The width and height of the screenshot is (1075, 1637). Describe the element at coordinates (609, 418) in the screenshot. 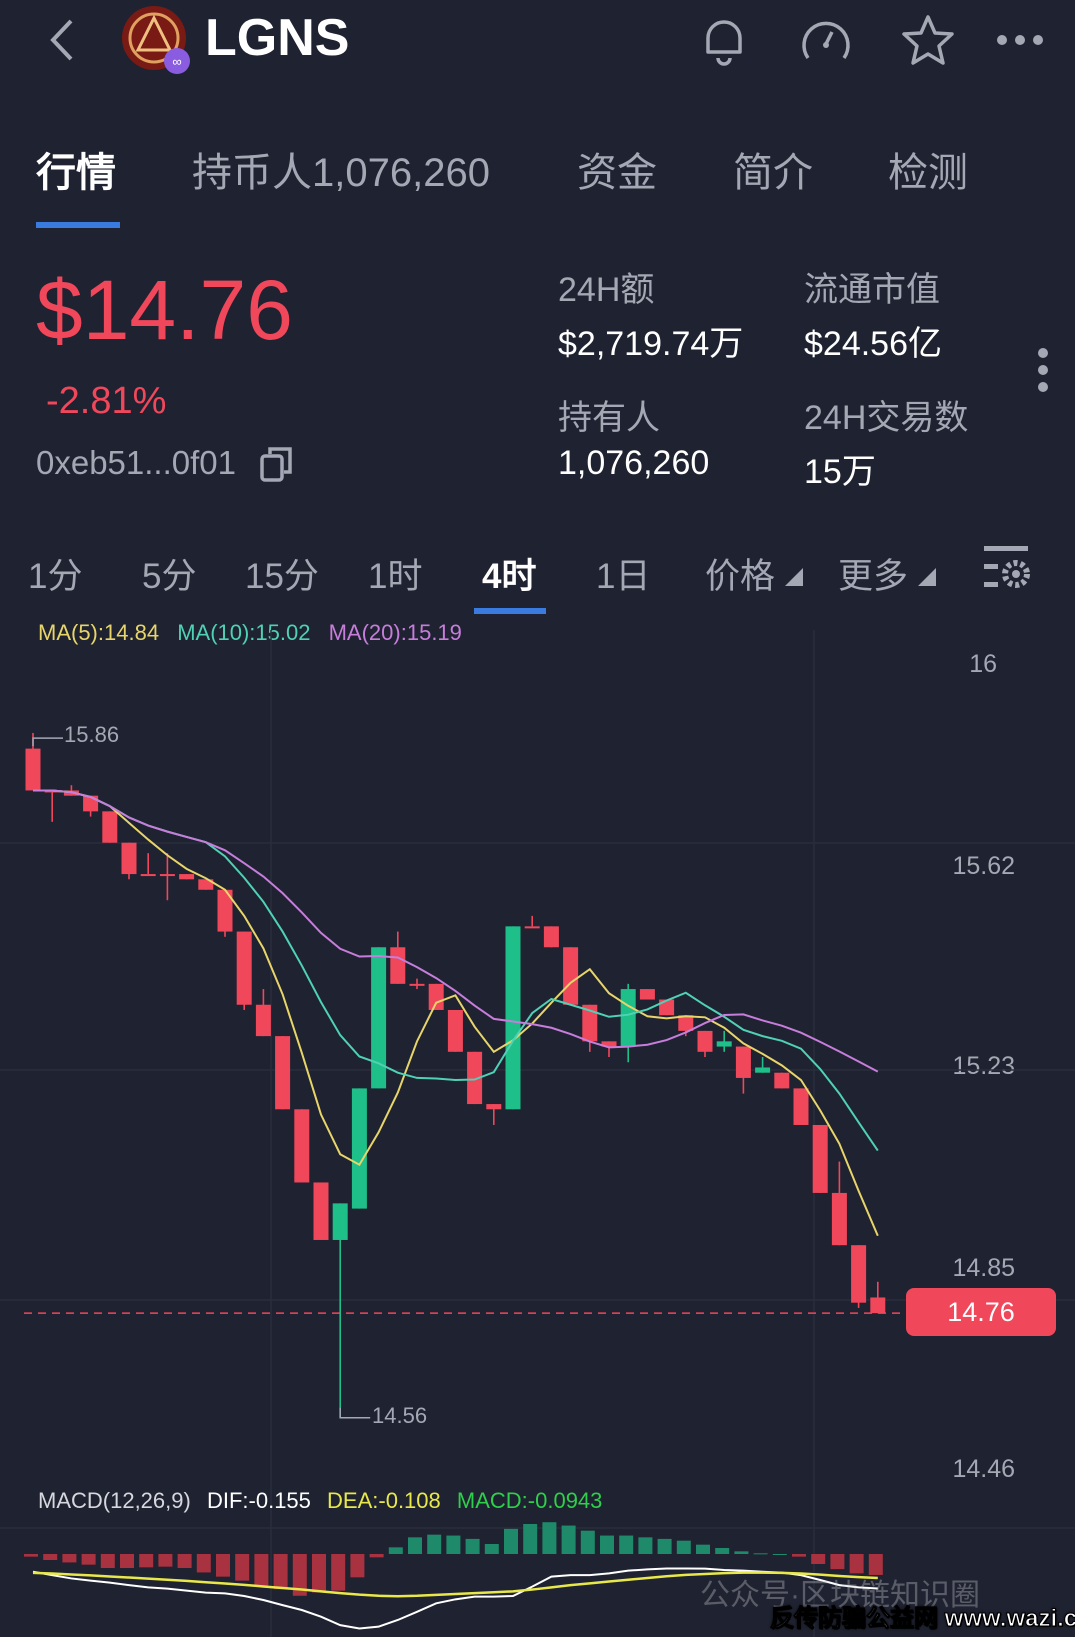

I see `stat-label-holders: 持有人` at that location.